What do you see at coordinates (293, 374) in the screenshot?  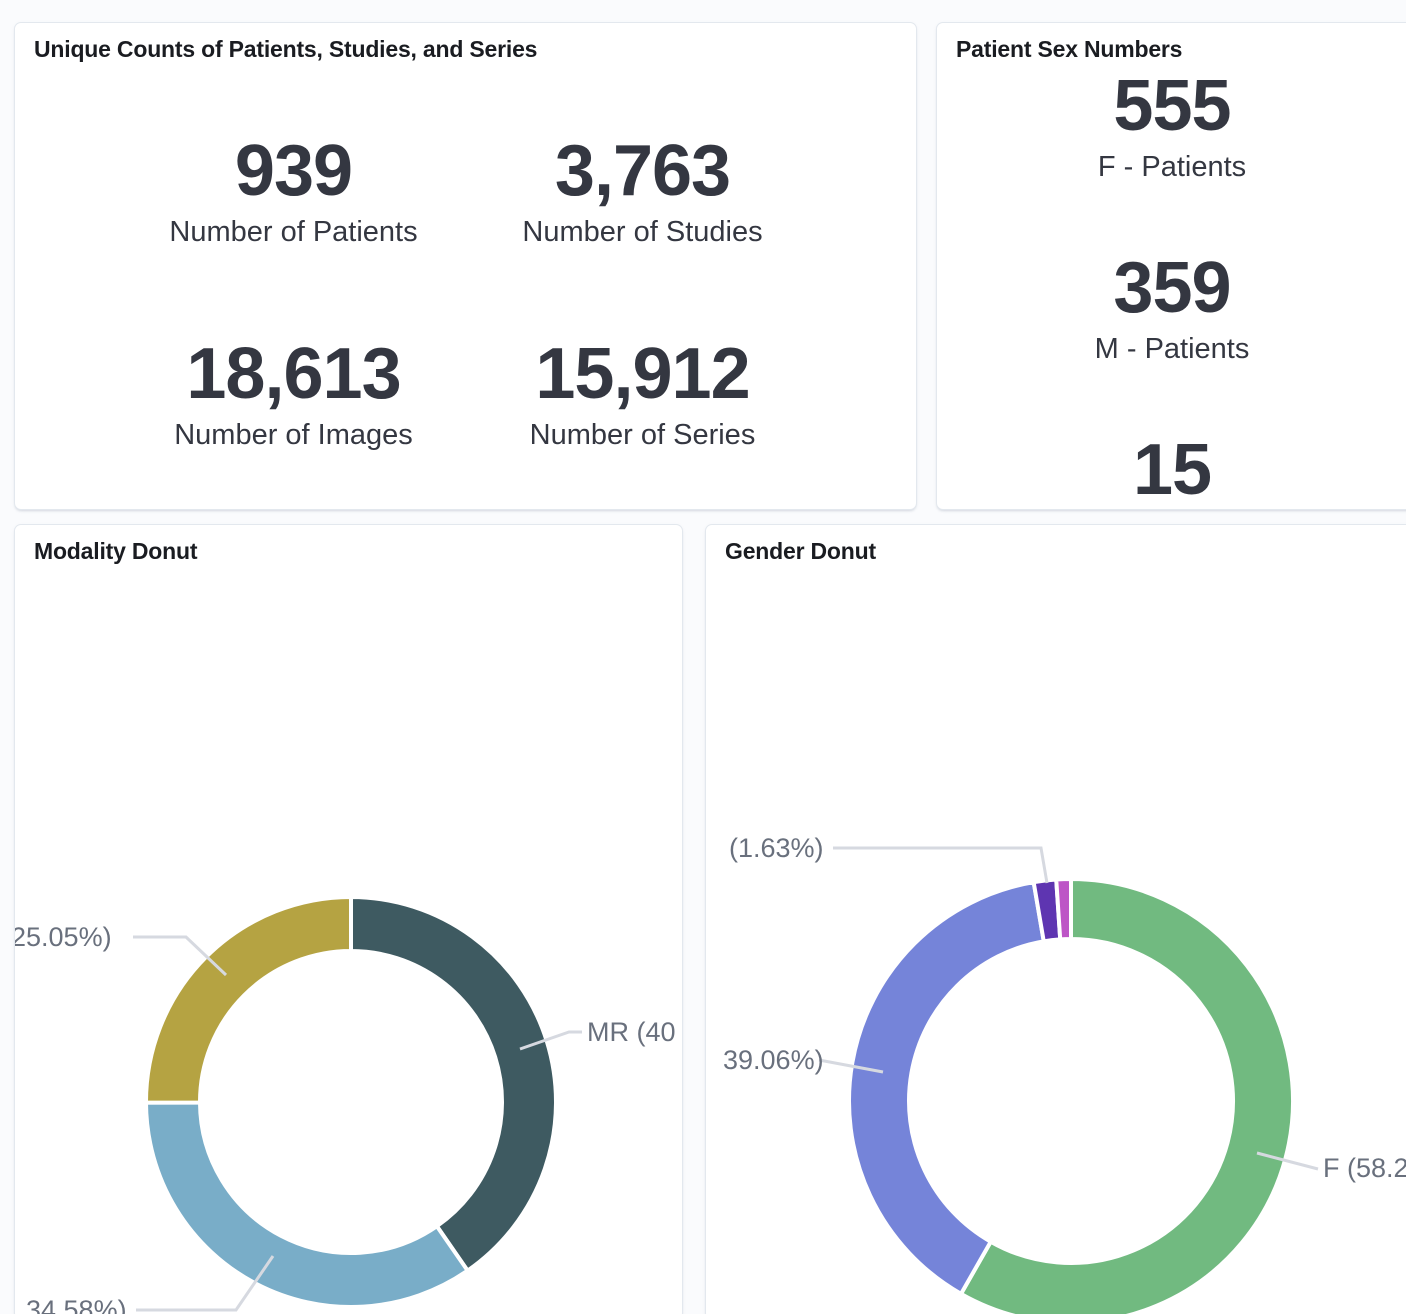 I see `metric-value: 18,613` at bounding box center [293, 374].